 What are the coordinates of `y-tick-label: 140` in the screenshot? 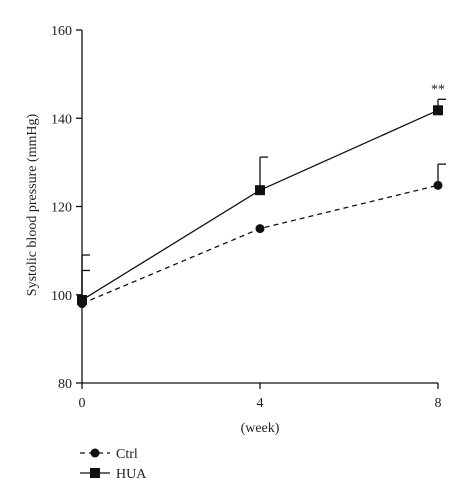 It's located at (61, 119).